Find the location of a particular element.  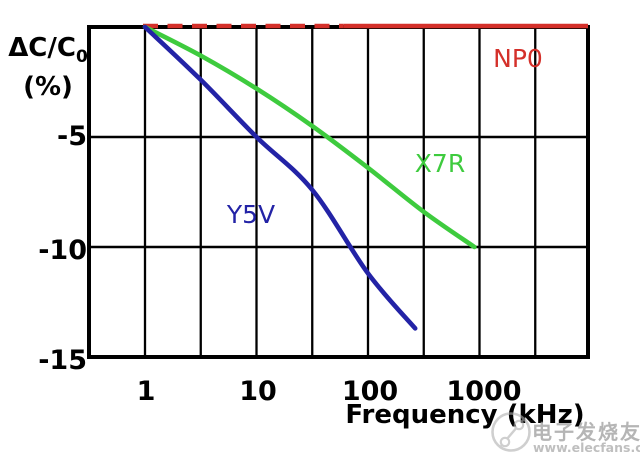

series-label-x7r: X7R is located at coordinates (440, 163).